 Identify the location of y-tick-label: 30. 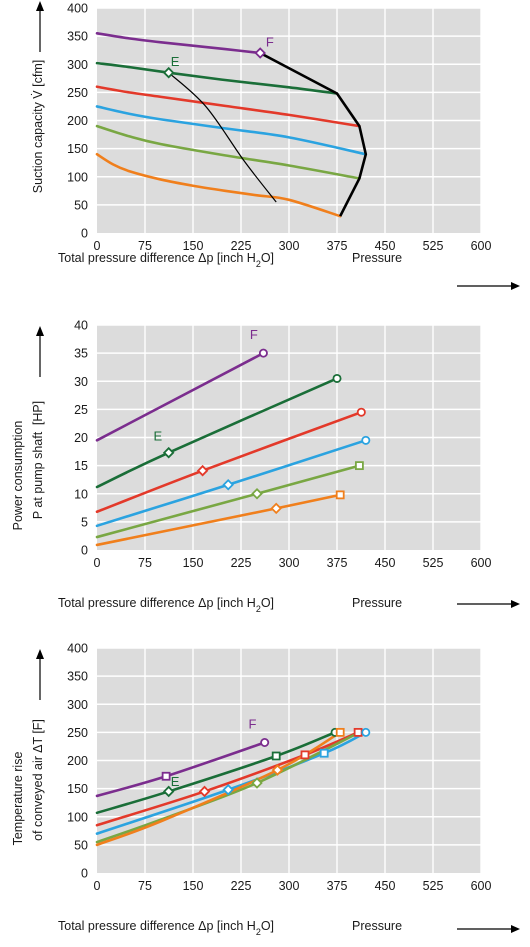
(81, 382).